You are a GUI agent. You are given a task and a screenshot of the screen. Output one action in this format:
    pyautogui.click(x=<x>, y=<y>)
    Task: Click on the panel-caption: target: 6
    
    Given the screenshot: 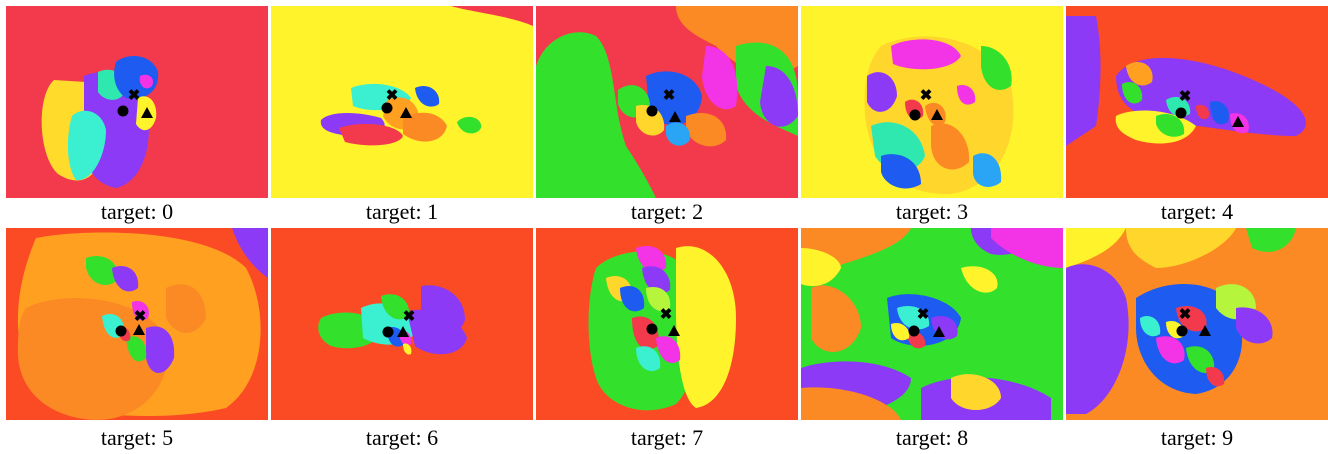 What is the action you would take?
    pyautogui.click(x=402, y=437)
    